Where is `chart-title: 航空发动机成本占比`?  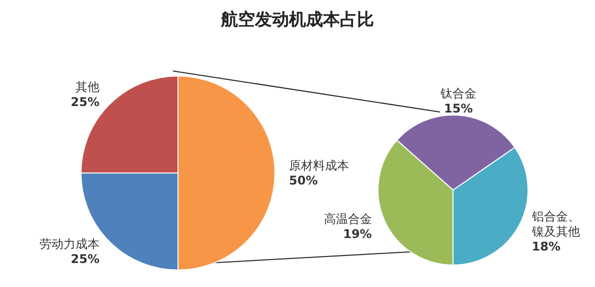
chart-title: 航空发动机成本占比 is located at coordinates (297, 20).